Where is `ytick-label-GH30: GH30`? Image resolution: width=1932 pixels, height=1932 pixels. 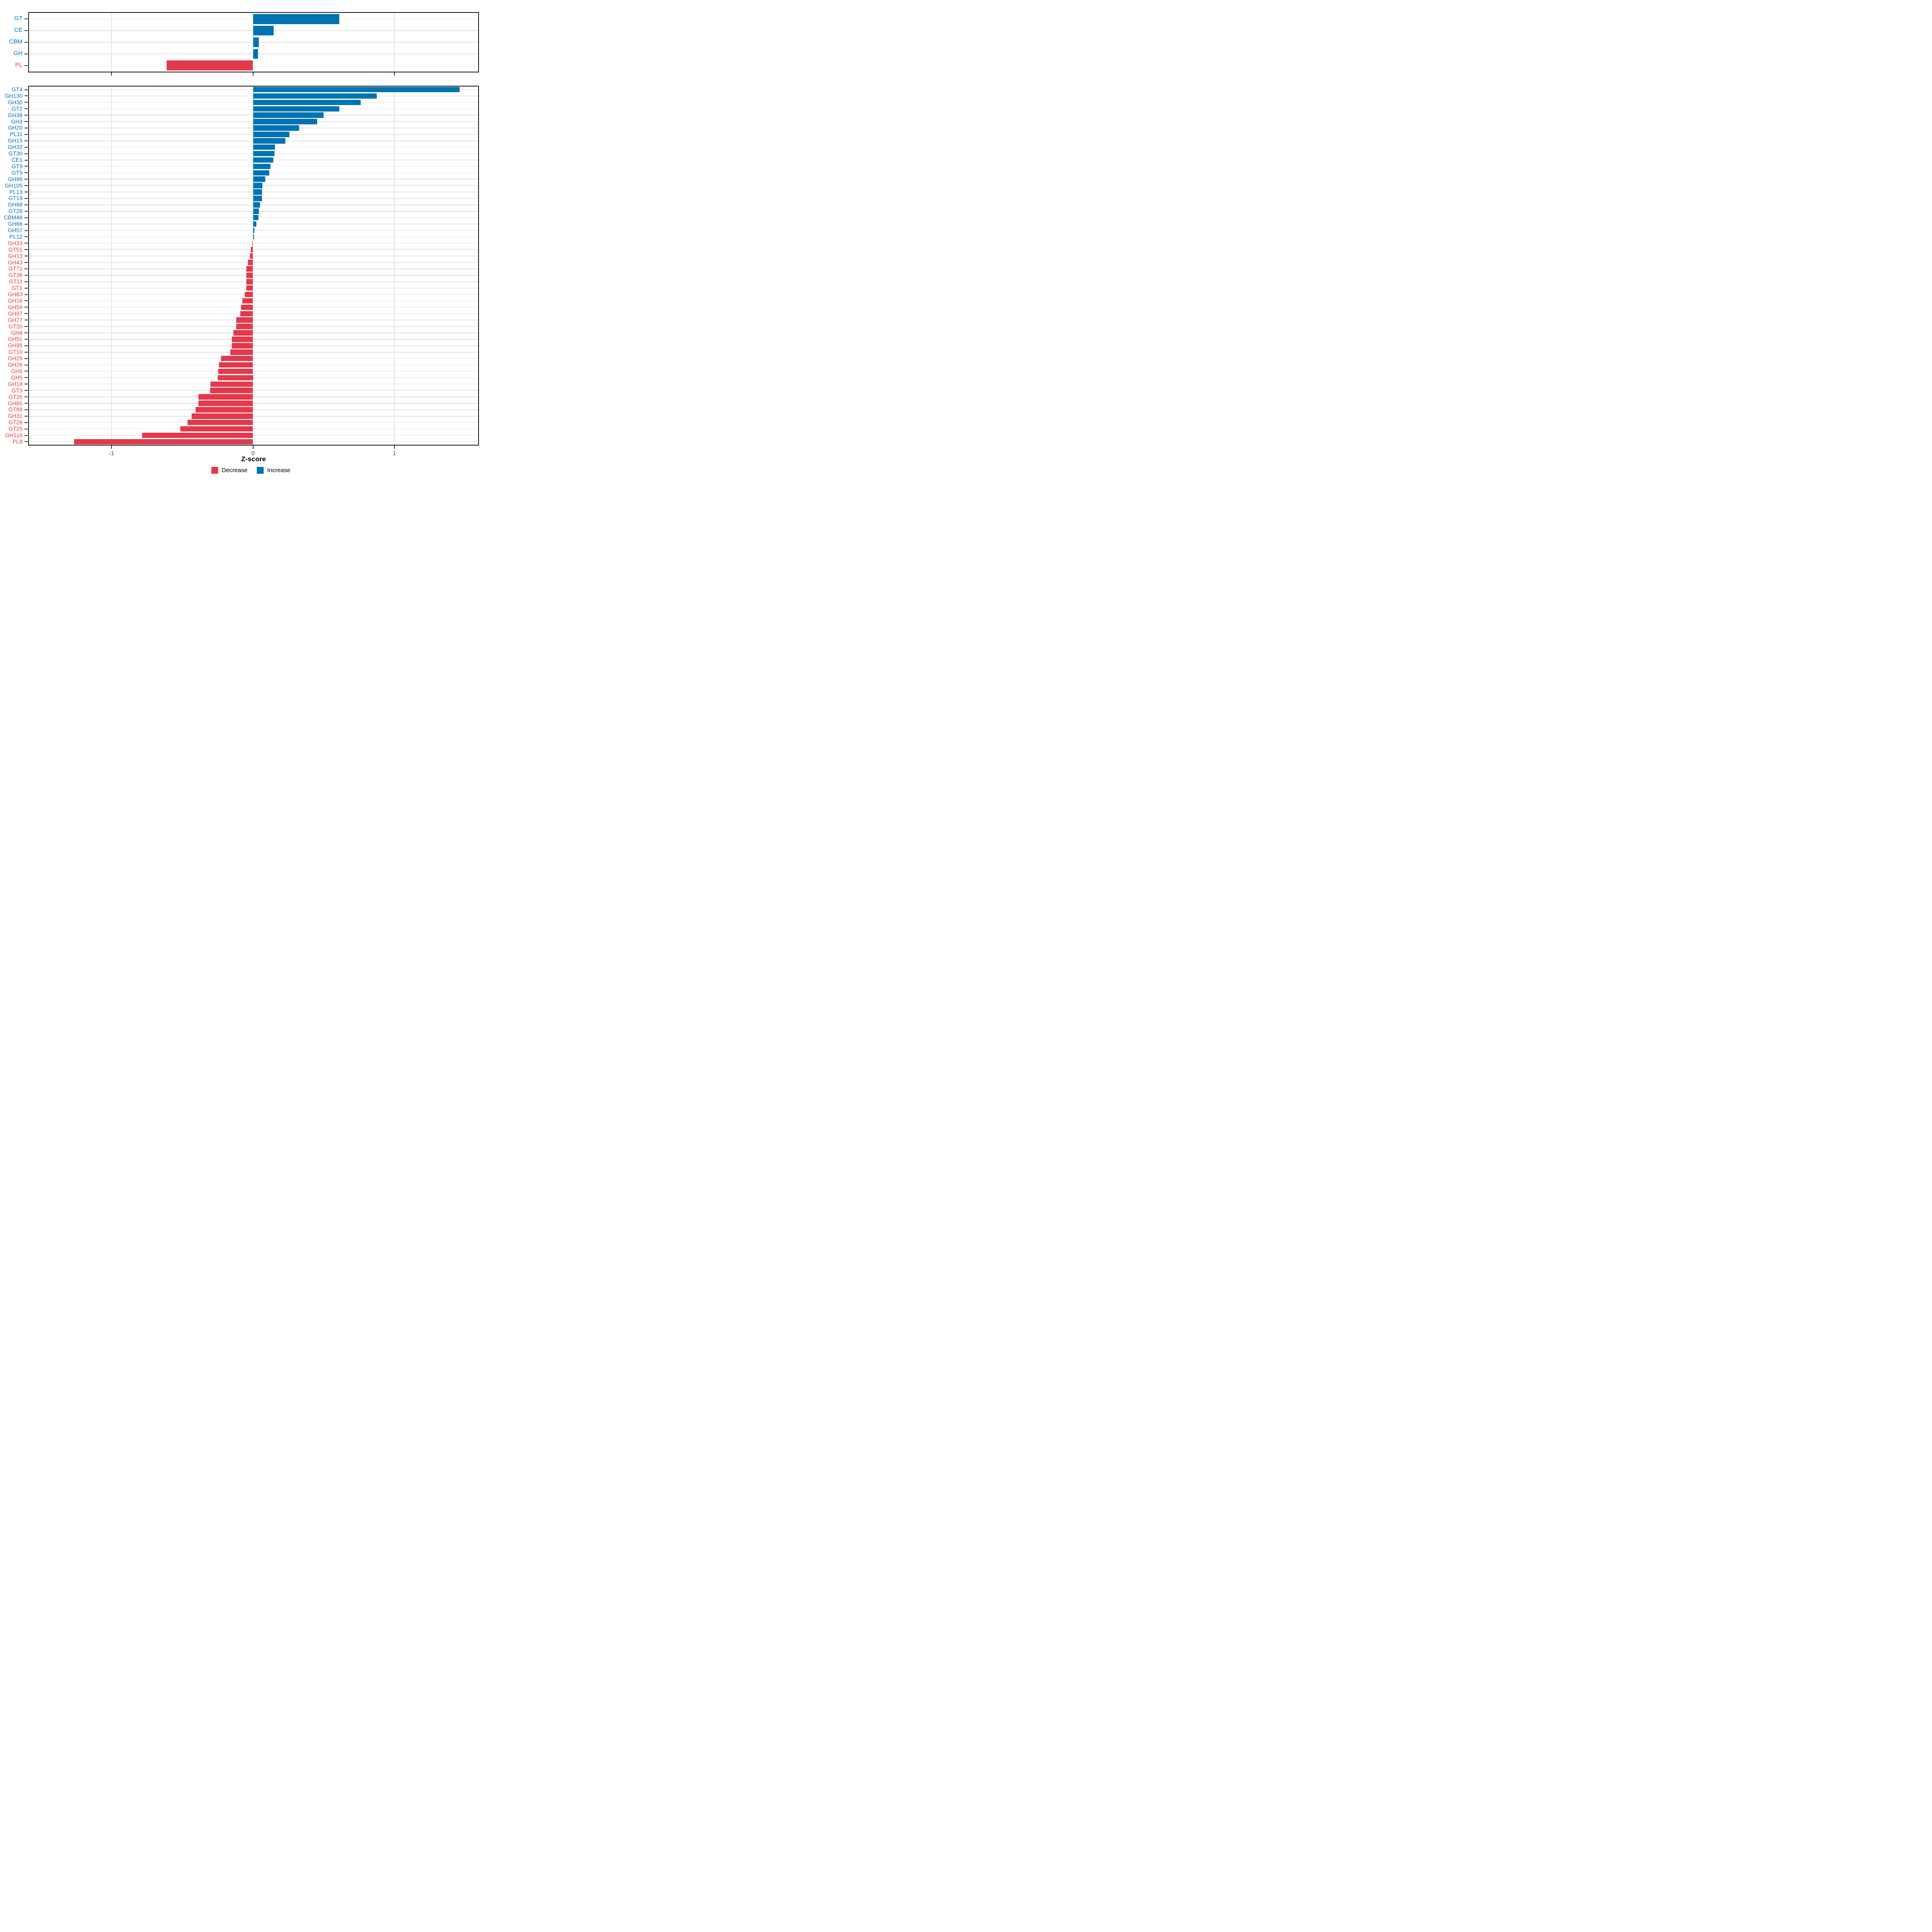 ytick-label-GH30: GH30 is located at coordinates (15, 102).